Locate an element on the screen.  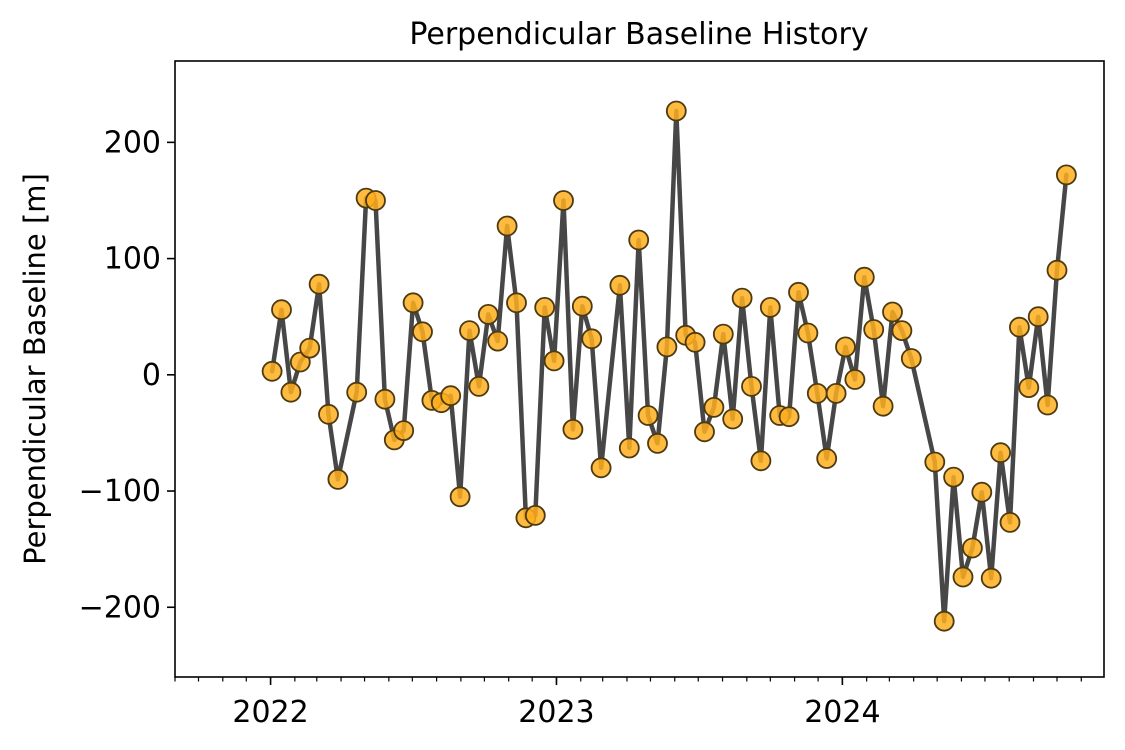
x-tick-label: 2022 is located at coordinates (270, 712).